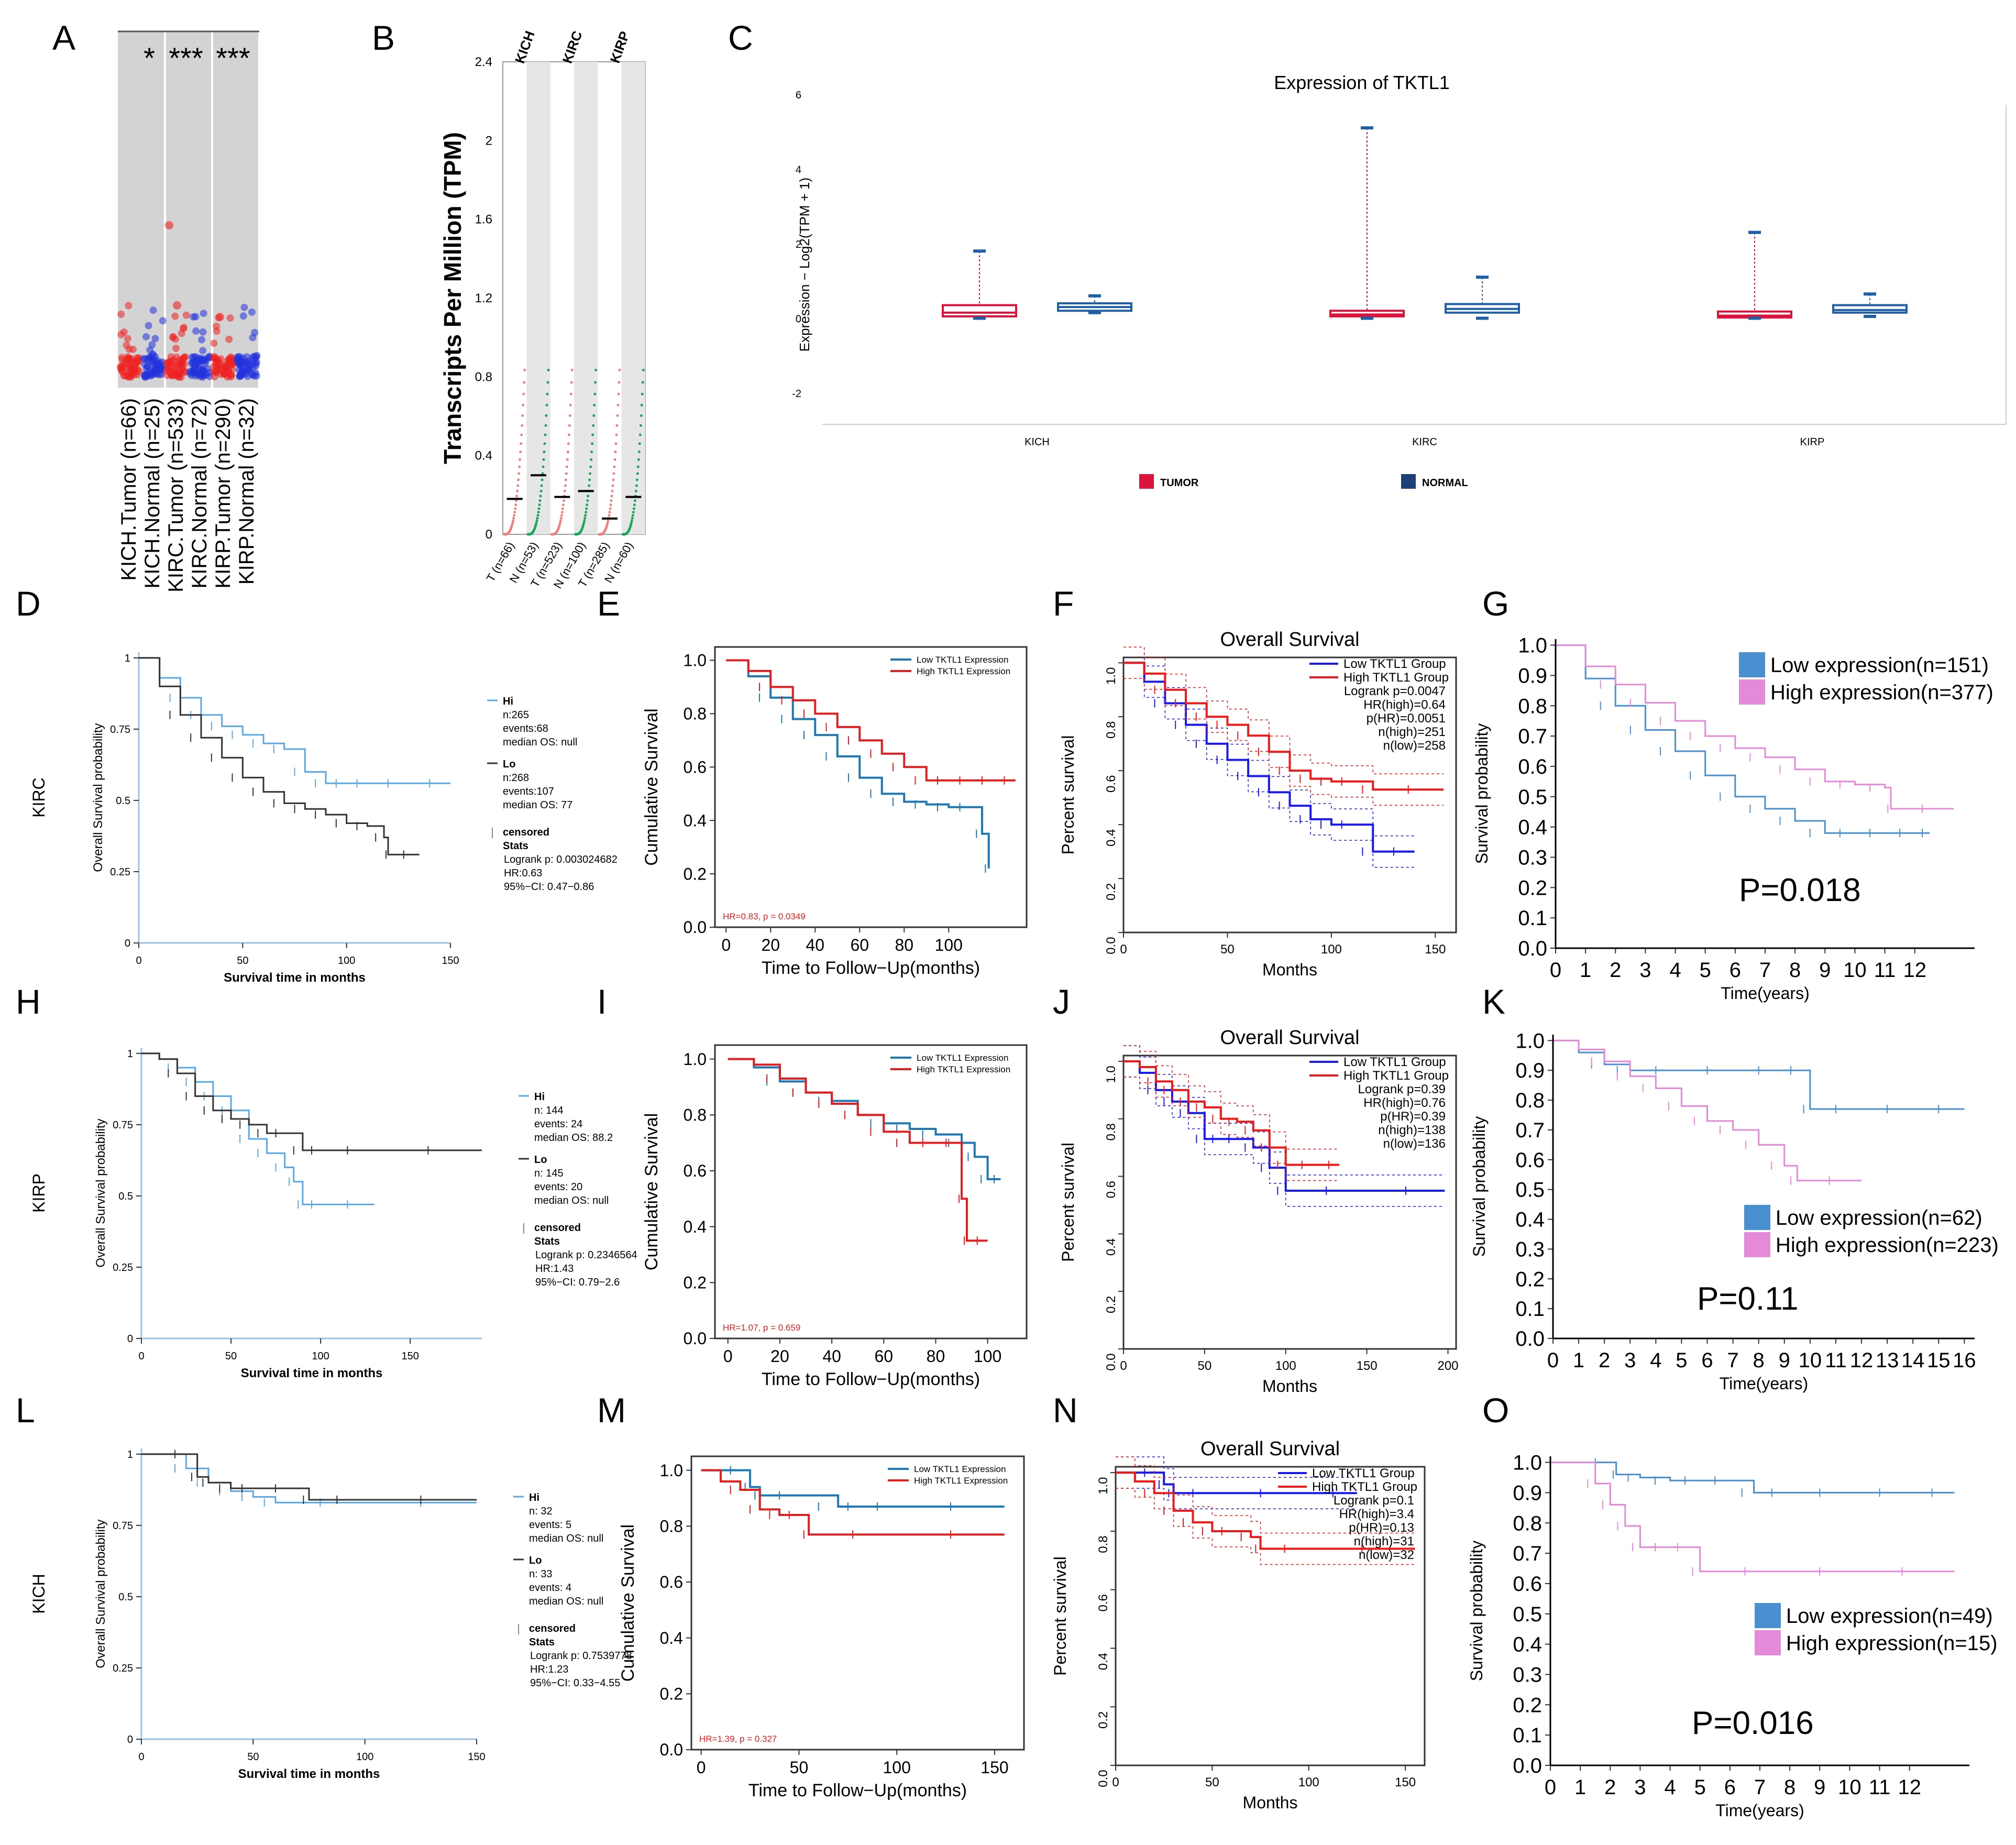 The width and height of the screenshot is (2016, 1845). What do you see at coordinates (1103, 1661) in the screenshot?
I see `y-tick-label: 0.4` at bounding box center [1103, 1661].